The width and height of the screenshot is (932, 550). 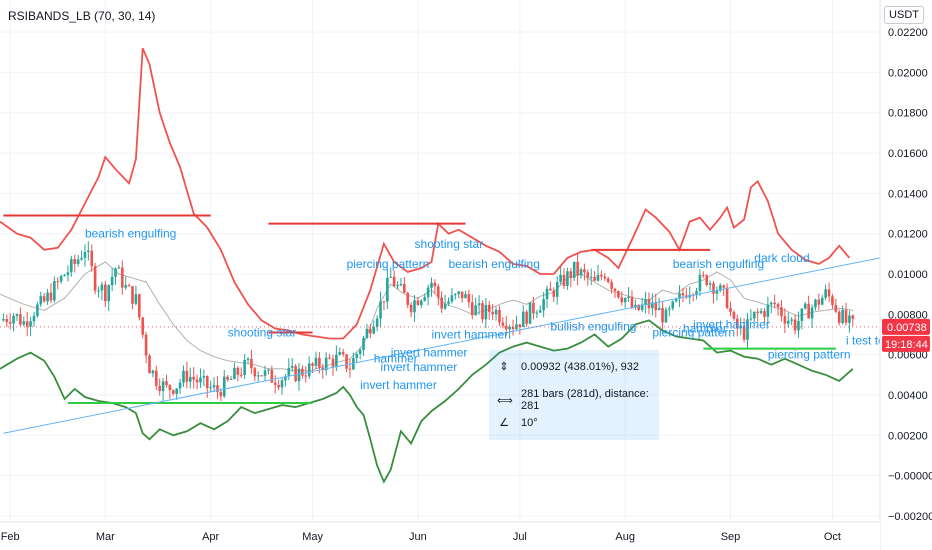 I want to click on price-tick-label: 0.00200, so click(x=908, y=436).